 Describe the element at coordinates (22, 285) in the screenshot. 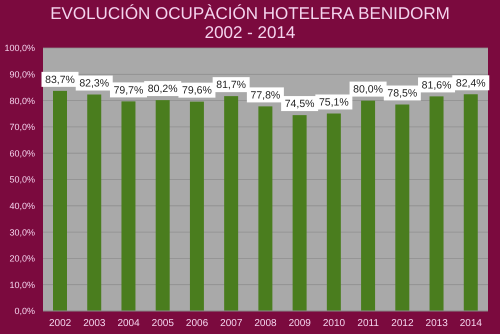

I see `y-tick-label: 10,0%` at that location.